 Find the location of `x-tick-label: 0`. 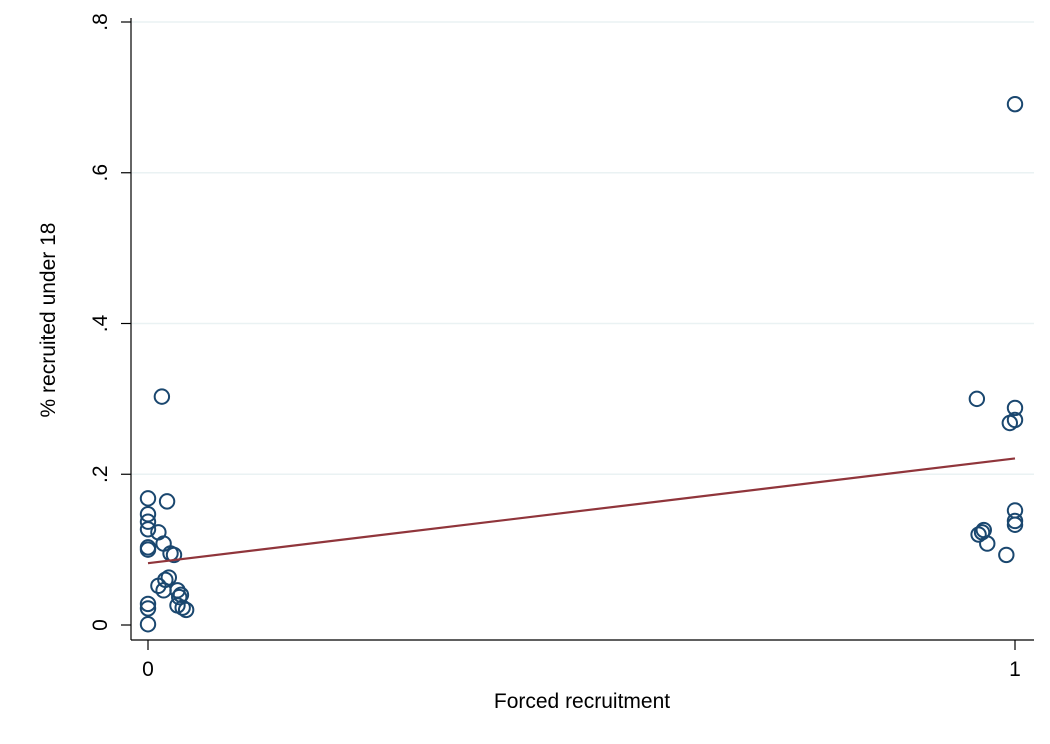

x-tick-label: 0 is located at coordinates (148, 669).